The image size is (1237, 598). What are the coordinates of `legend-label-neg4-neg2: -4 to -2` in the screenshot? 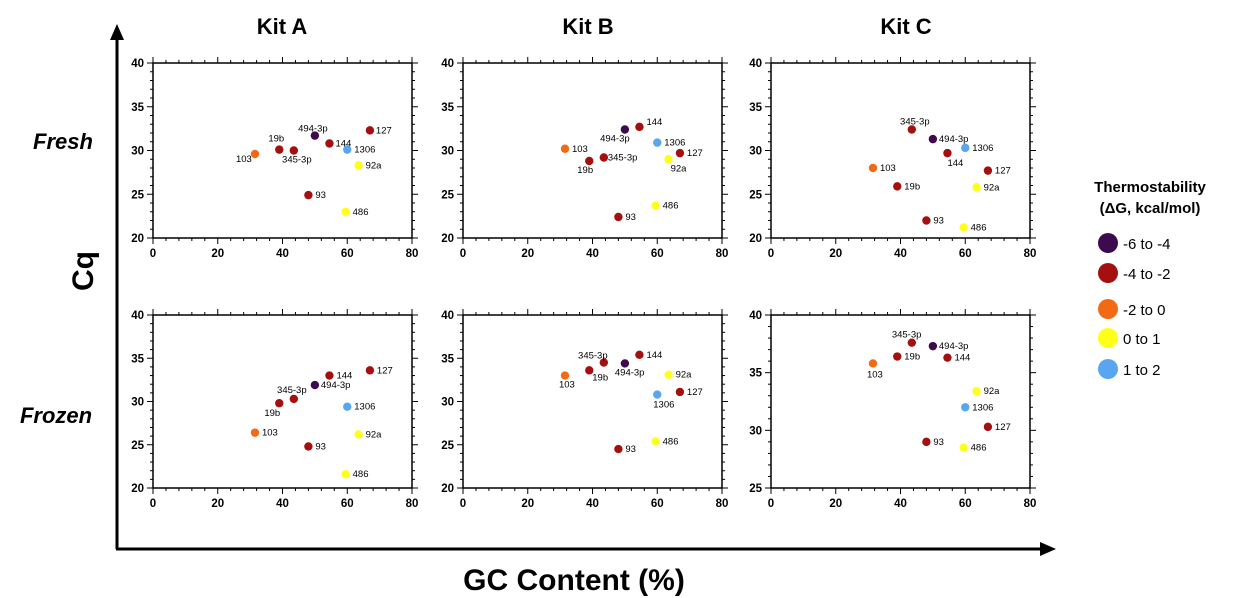 It's located at (1147, 274).